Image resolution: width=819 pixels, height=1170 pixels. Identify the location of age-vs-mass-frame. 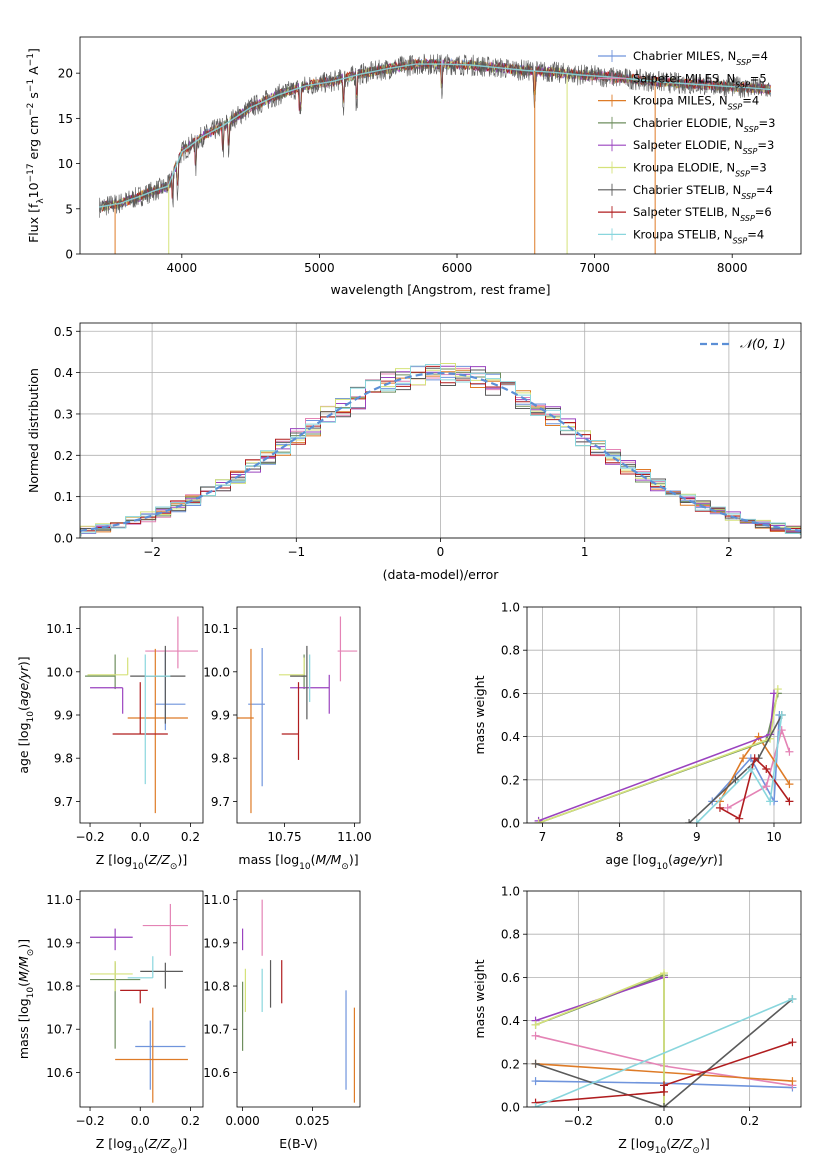
(298, 715).